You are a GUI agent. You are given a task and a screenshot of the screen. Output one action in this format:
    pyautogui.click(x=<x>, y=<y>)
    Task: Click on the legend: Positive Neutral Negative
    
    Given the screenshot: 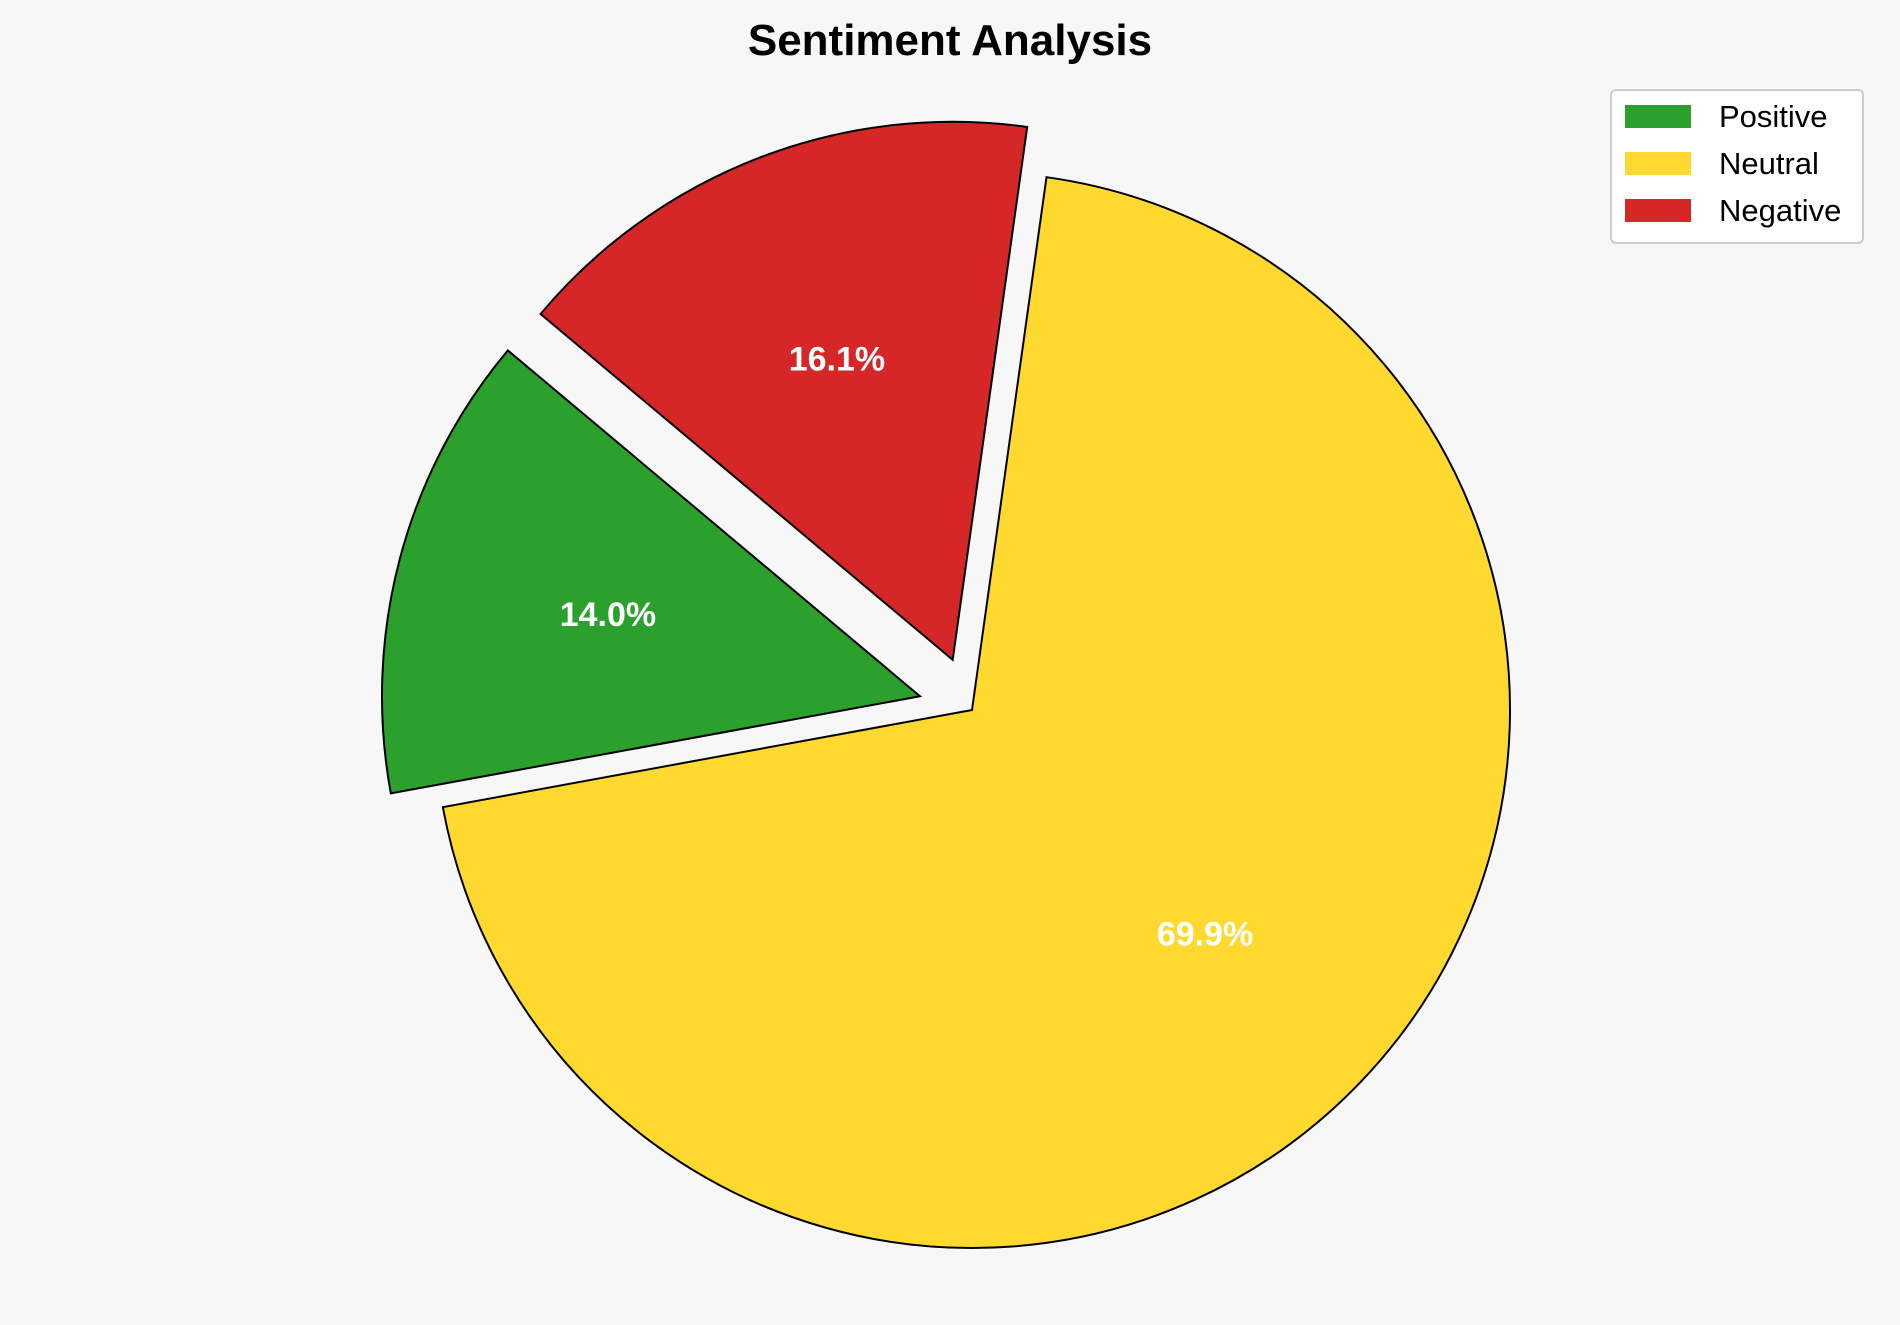 What is the action you would take?
    pyautogui.click(x=1737, y=166)
    